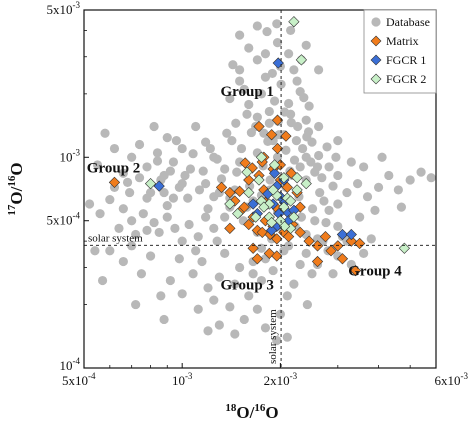  What do you see at coordinates (402, 41) in the screenshot?
I see `legend-label-matrix: Matrix` at bounding box center [402, 41].